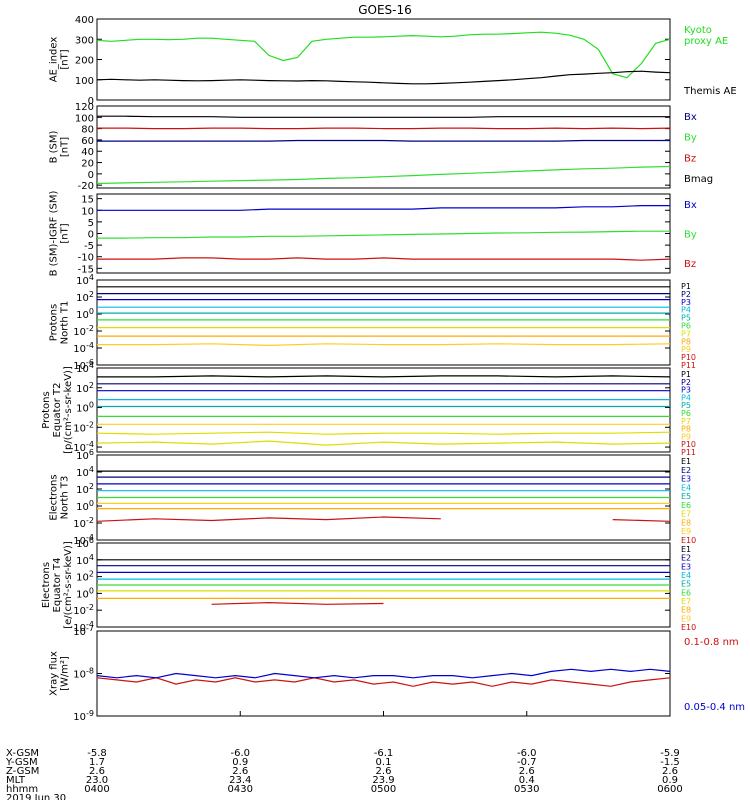 The image size is (750, 800). I want to click on channel-label: E8, so click(686, 610).